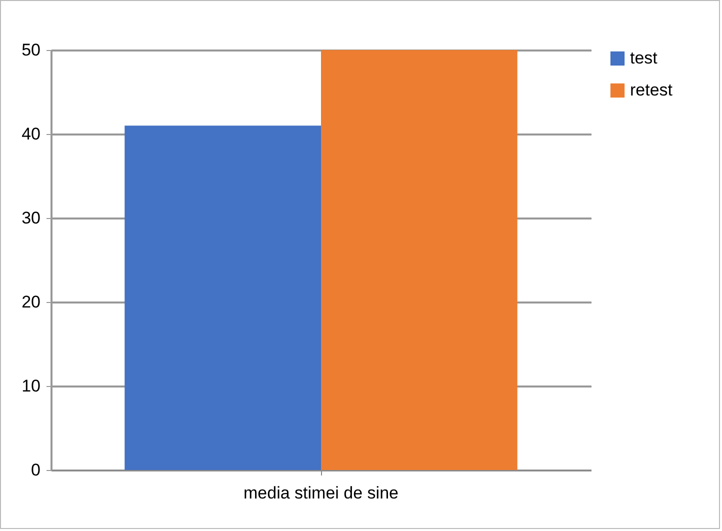 This screenshot has width=722, height=531. Describe the element at coordinates (31, 50) in the screenshot. I see `y-tick-label: 50` at that location.